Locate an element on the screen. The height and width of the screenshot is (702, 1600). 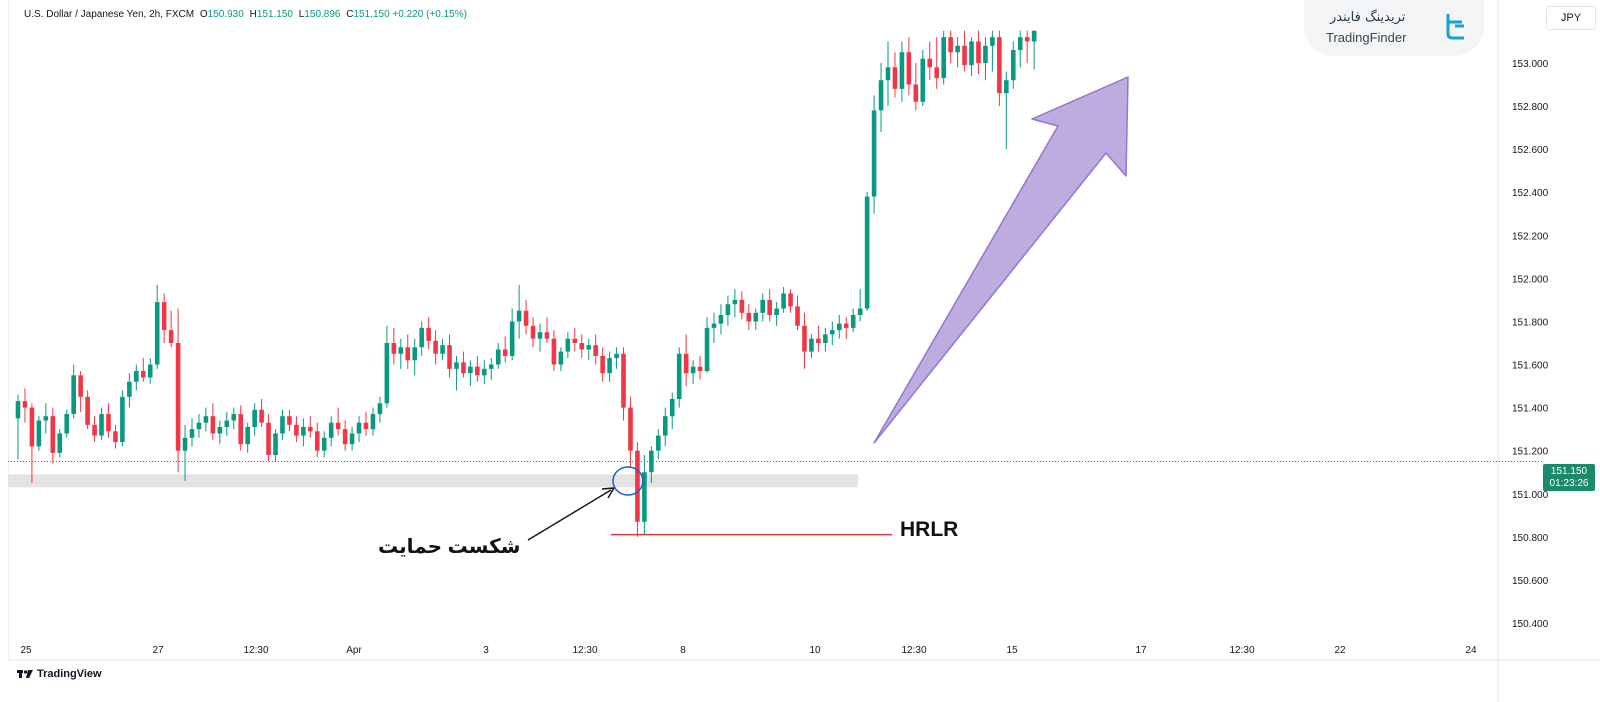
low-value: 150.896 is located at coordinates (322, 14).